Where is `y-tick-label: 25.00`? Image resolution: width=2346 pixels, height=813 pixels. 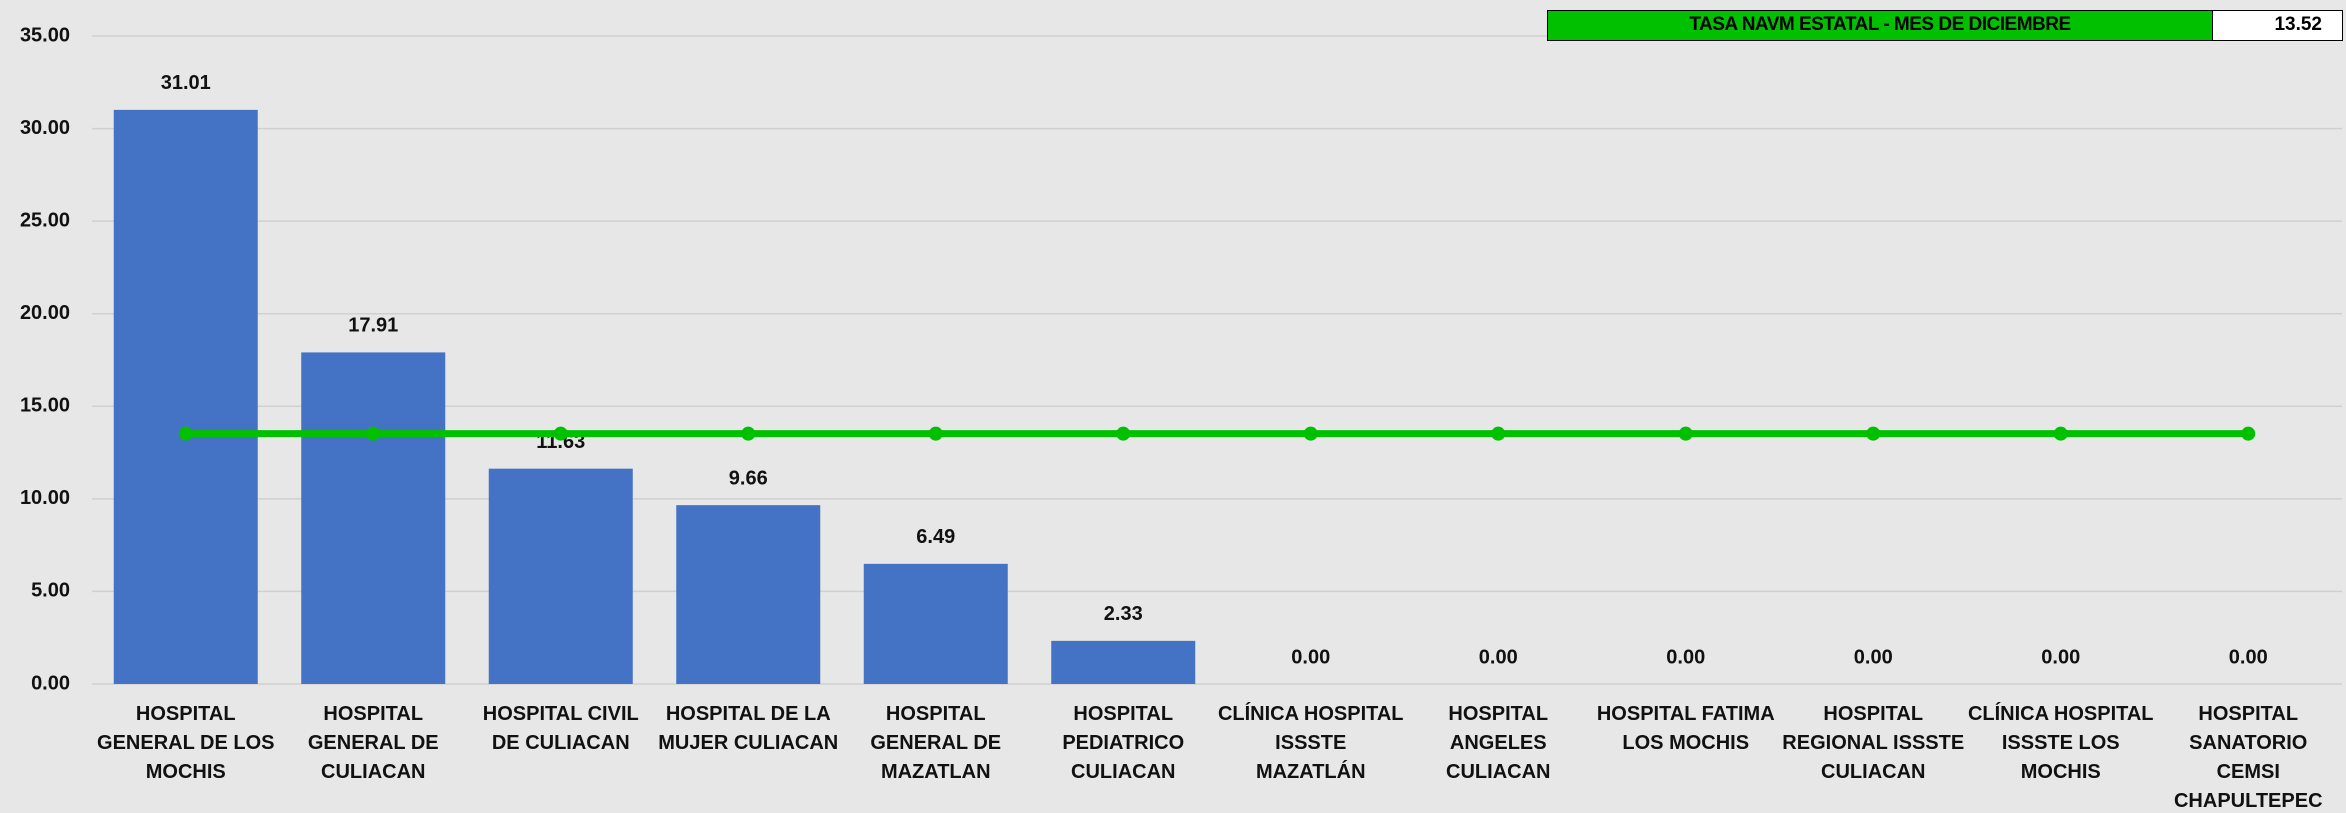
y-tick-label: 25.00 is located at coordinates (45, 220).